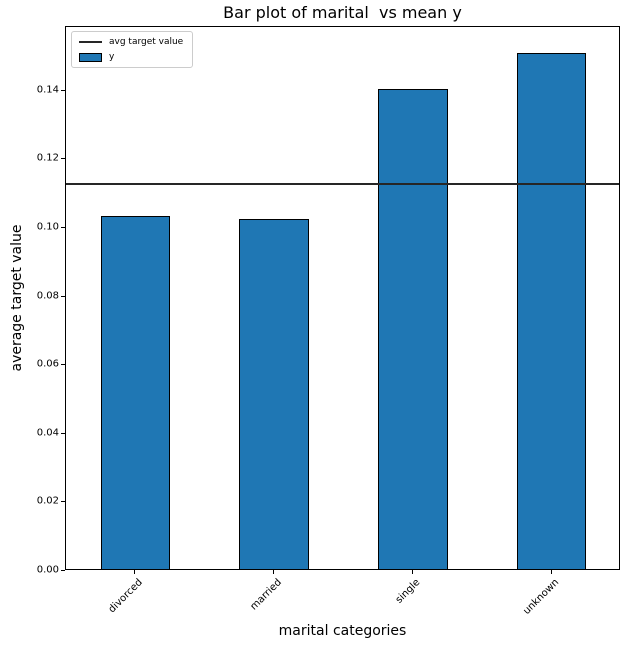 The image size is (627, 655). I want to click on legend: avg target value y, so click(132, 49).